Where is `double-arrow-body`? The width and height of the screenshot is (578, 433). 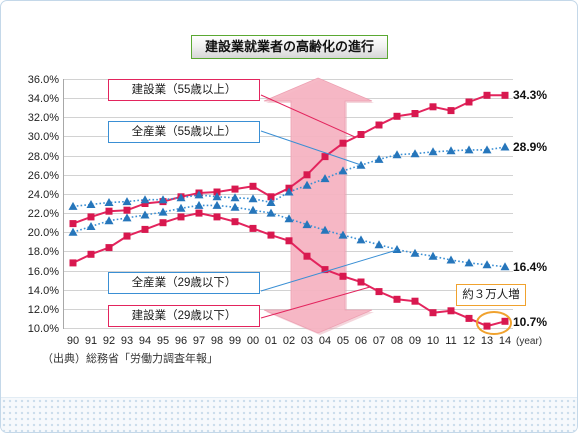
double-arrow-body is located at coordinates (318, 205).